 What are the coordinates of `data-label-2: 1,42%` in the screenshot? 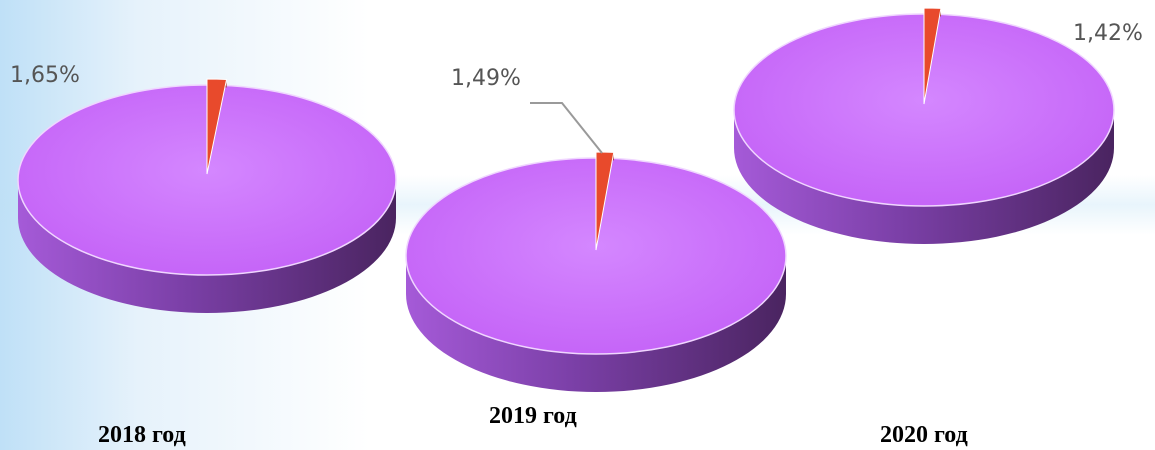 It's located at (1108, 33).